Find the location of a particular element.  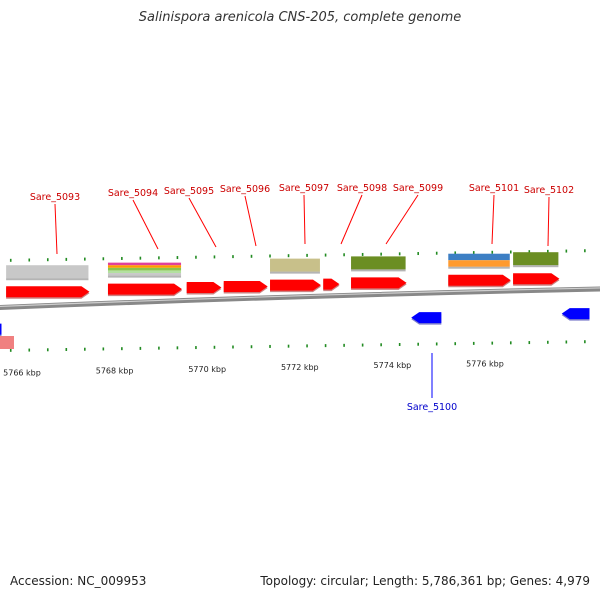

forward-genes is located at coordinates (283, 286).